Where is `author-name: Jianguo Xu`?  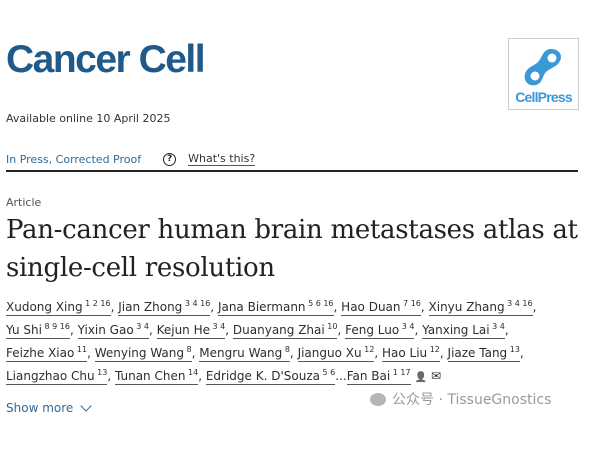 author-name: Jianguo Xu is located at coordinates (329, 353).